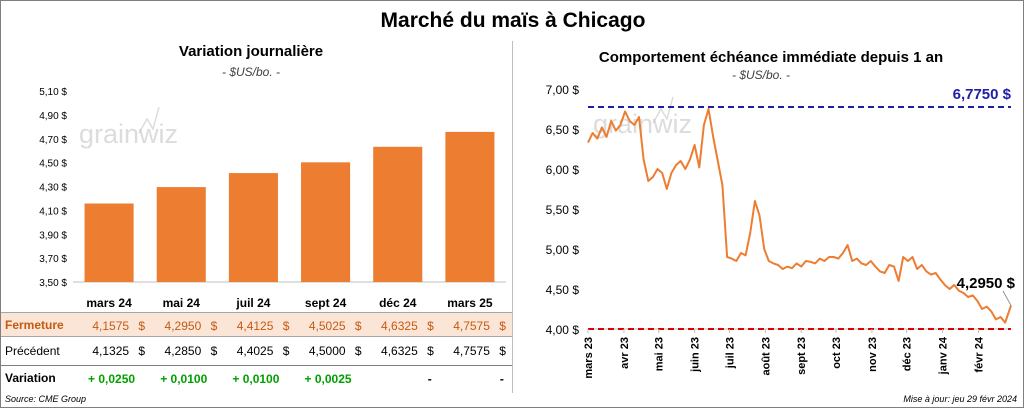 Image resolution: width=1024 pixels, height=408 pixels. I want to click on table-cell: 4,1325 $, so click(112, 351).